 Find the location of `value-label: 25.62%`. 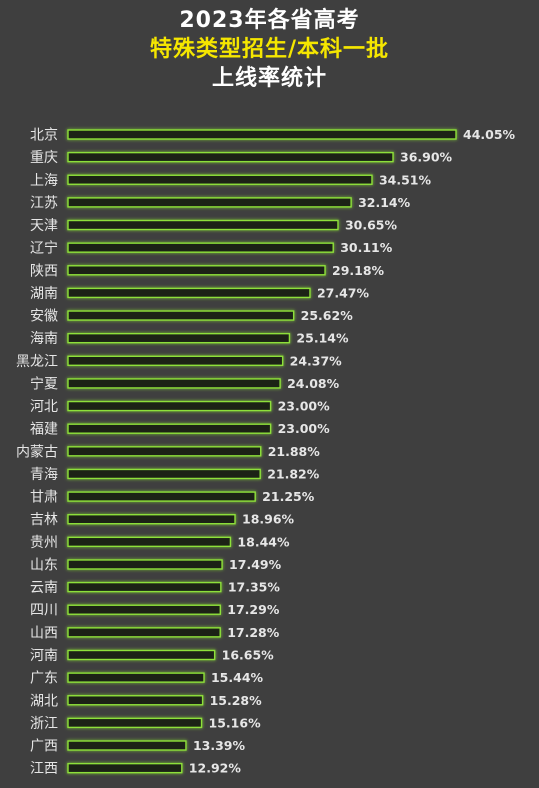

value-label: 25.62% is located at coordinates (327, 315).